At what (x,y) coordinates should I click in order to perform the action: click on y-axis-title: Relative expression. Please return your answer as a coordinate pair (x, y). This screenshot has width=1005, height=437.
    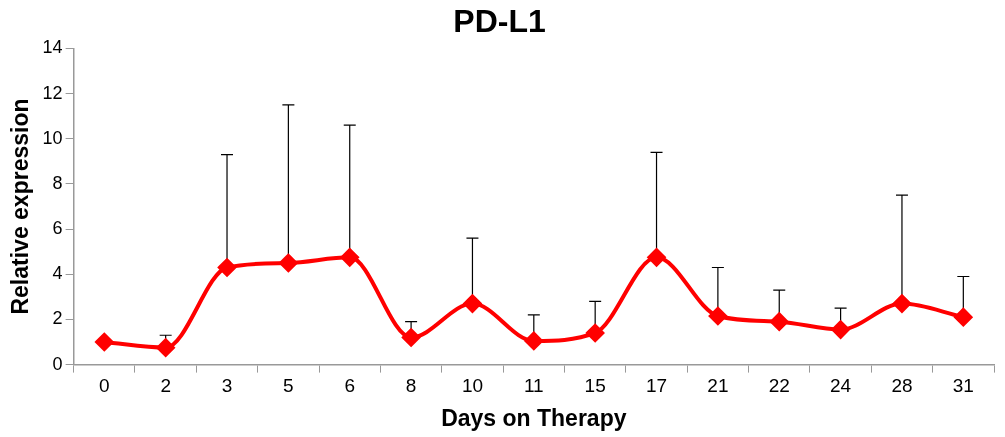
    Looking at the image, I should click on (20, 206).